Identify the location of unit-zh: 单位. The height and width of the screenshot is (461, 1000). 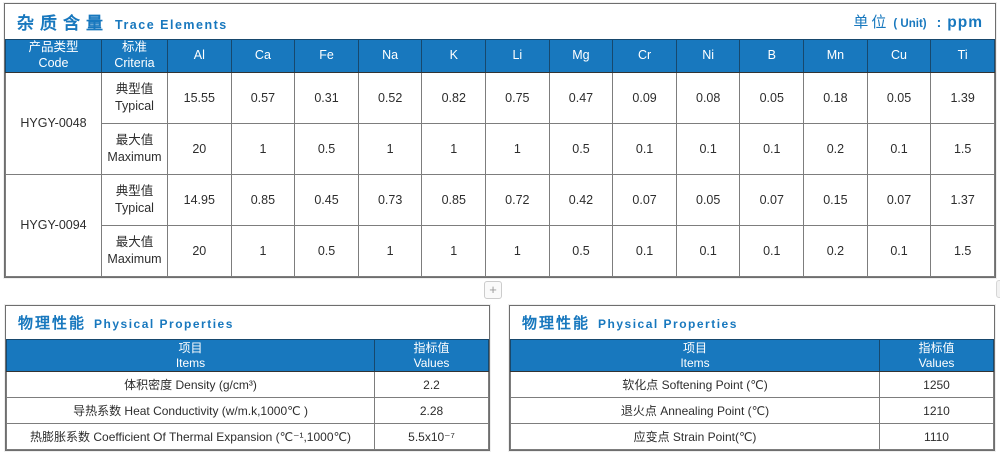
(871, 22).